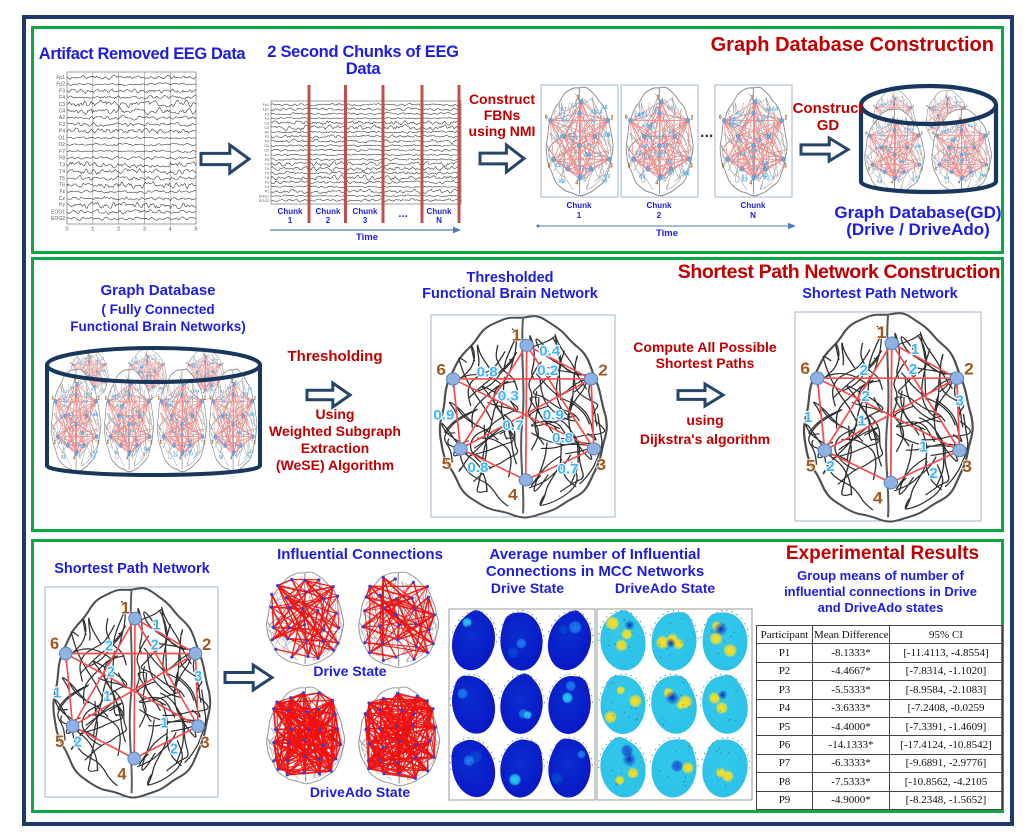  What do you see at coordinates (549, 351) in the screenshot?
I see `svg-text: 0.4` at bounding box center [549, 351].